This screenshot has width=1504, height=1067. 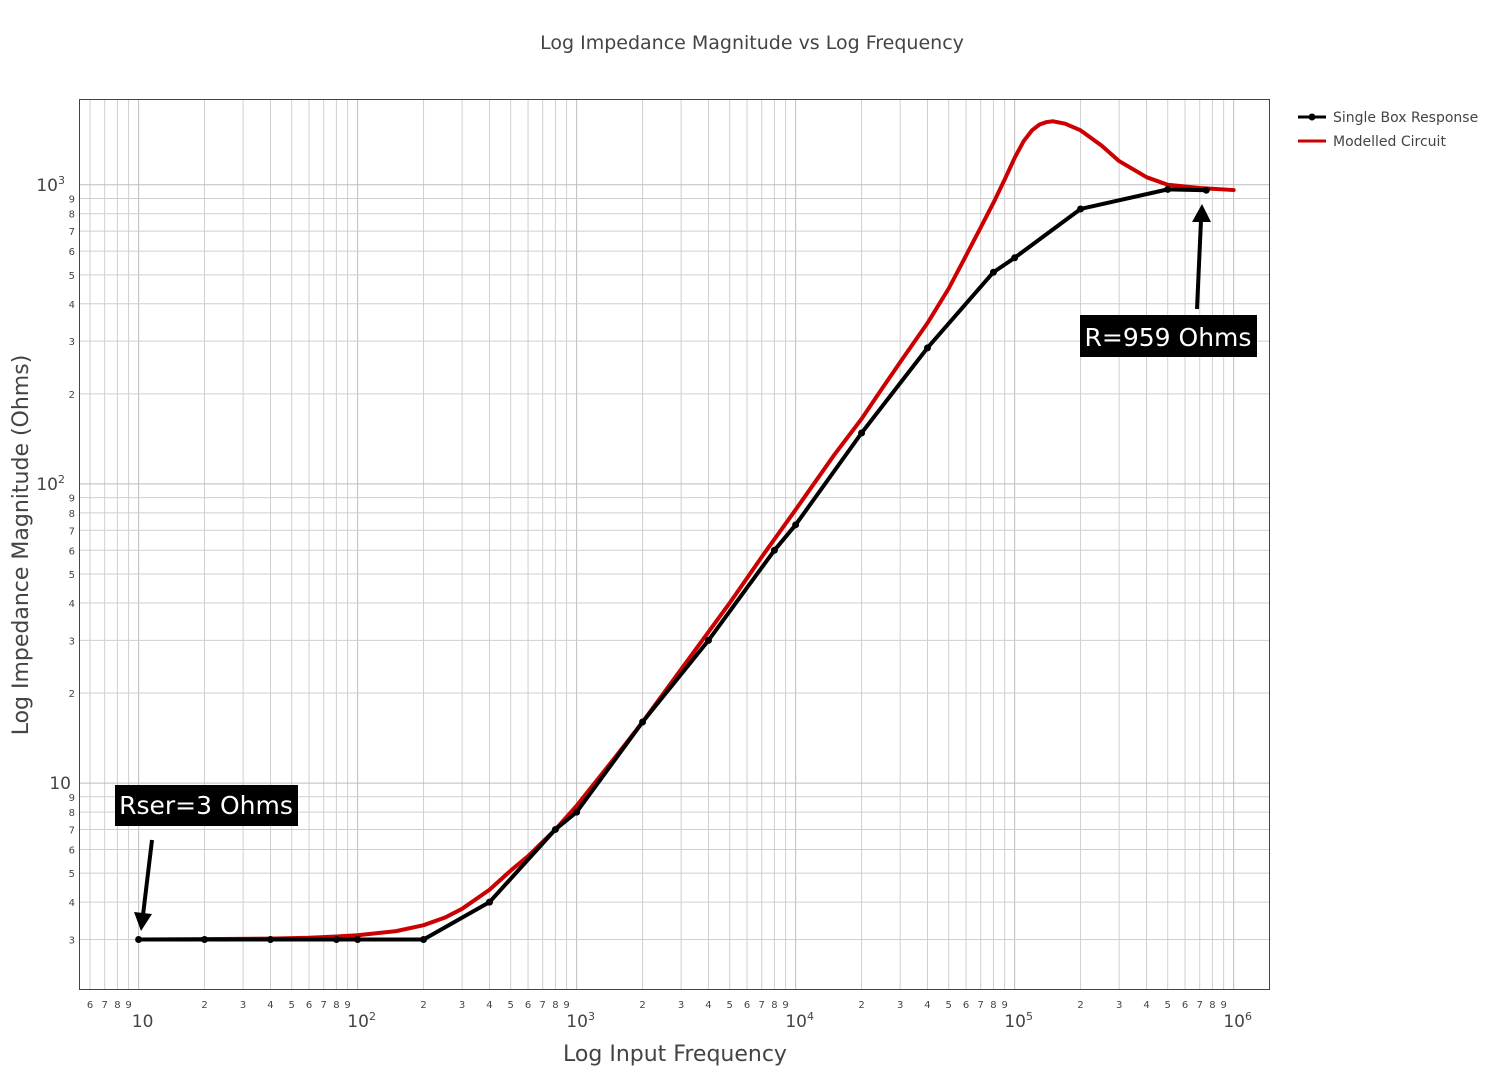 What do you see at coordinates (1388, 130) in the screenshot?
I see `legend: Single Box Response Modelled Circuit` at bounding box center [1388, 130].